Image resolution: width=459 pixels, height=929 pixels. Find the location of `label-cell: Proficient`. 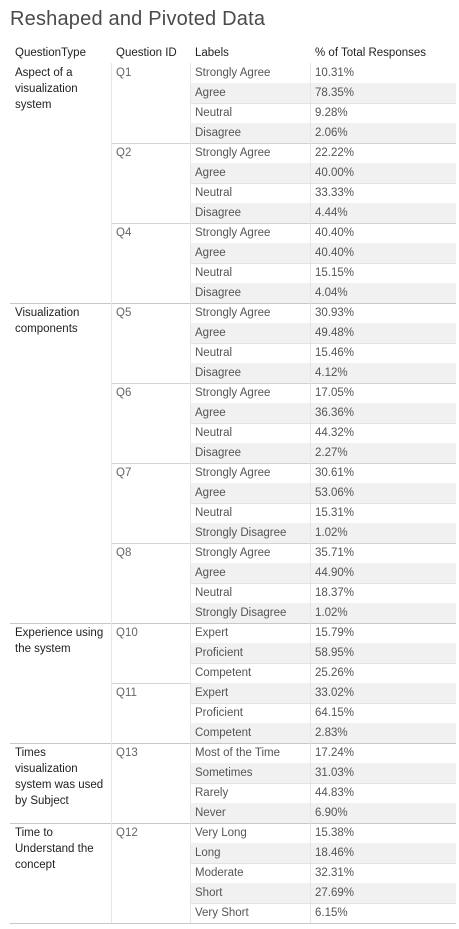

label-cell: Proficient is located at coordinates (250, 653).